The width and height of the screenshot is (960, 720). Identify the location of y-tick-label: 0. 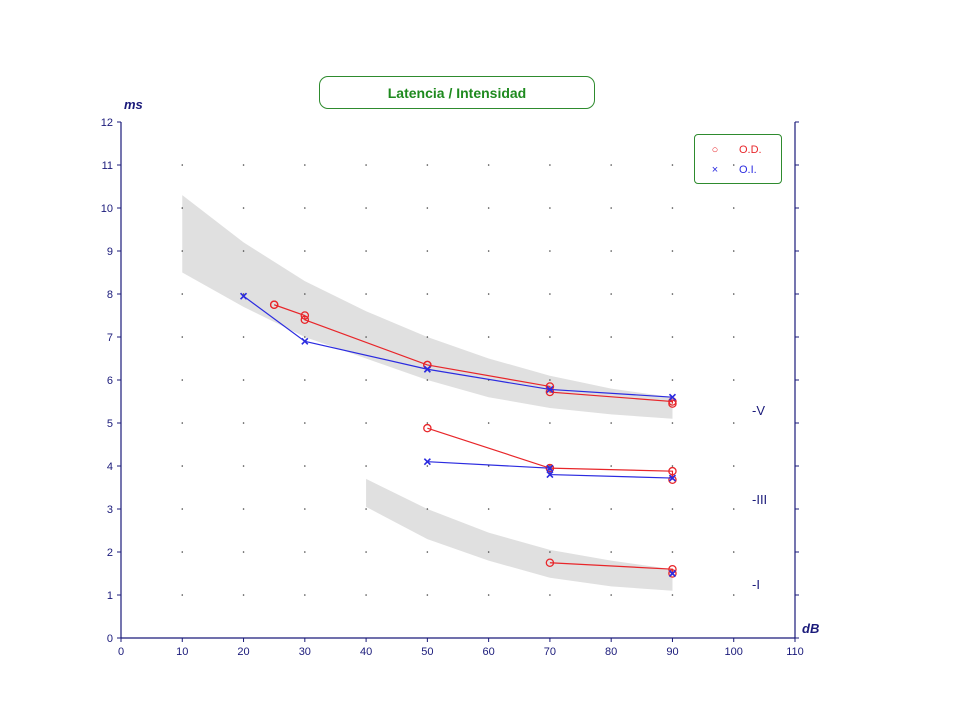
(110, 639).